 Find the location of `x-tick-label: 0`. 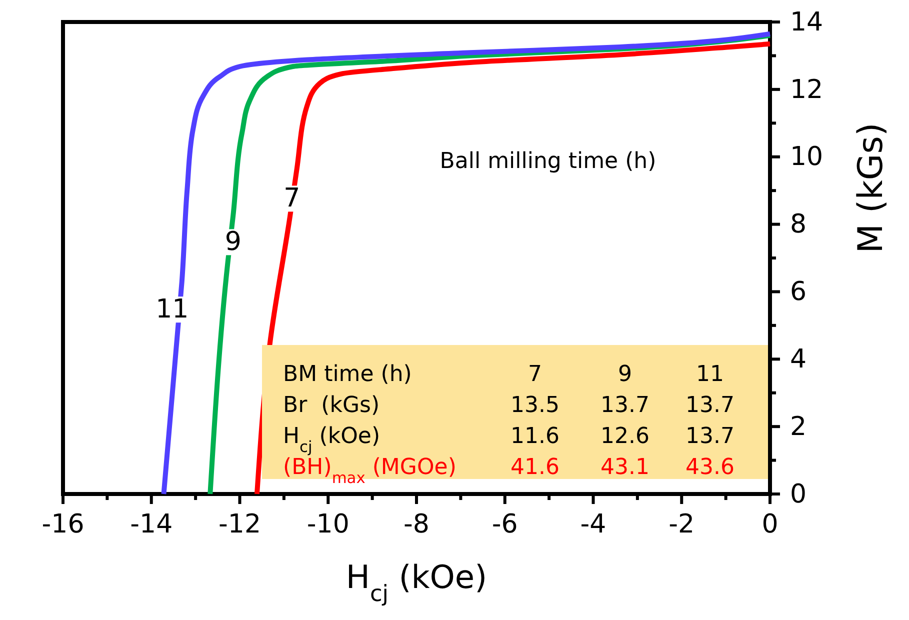

x-tick-label: 0 is located at coordinates (770, 524).